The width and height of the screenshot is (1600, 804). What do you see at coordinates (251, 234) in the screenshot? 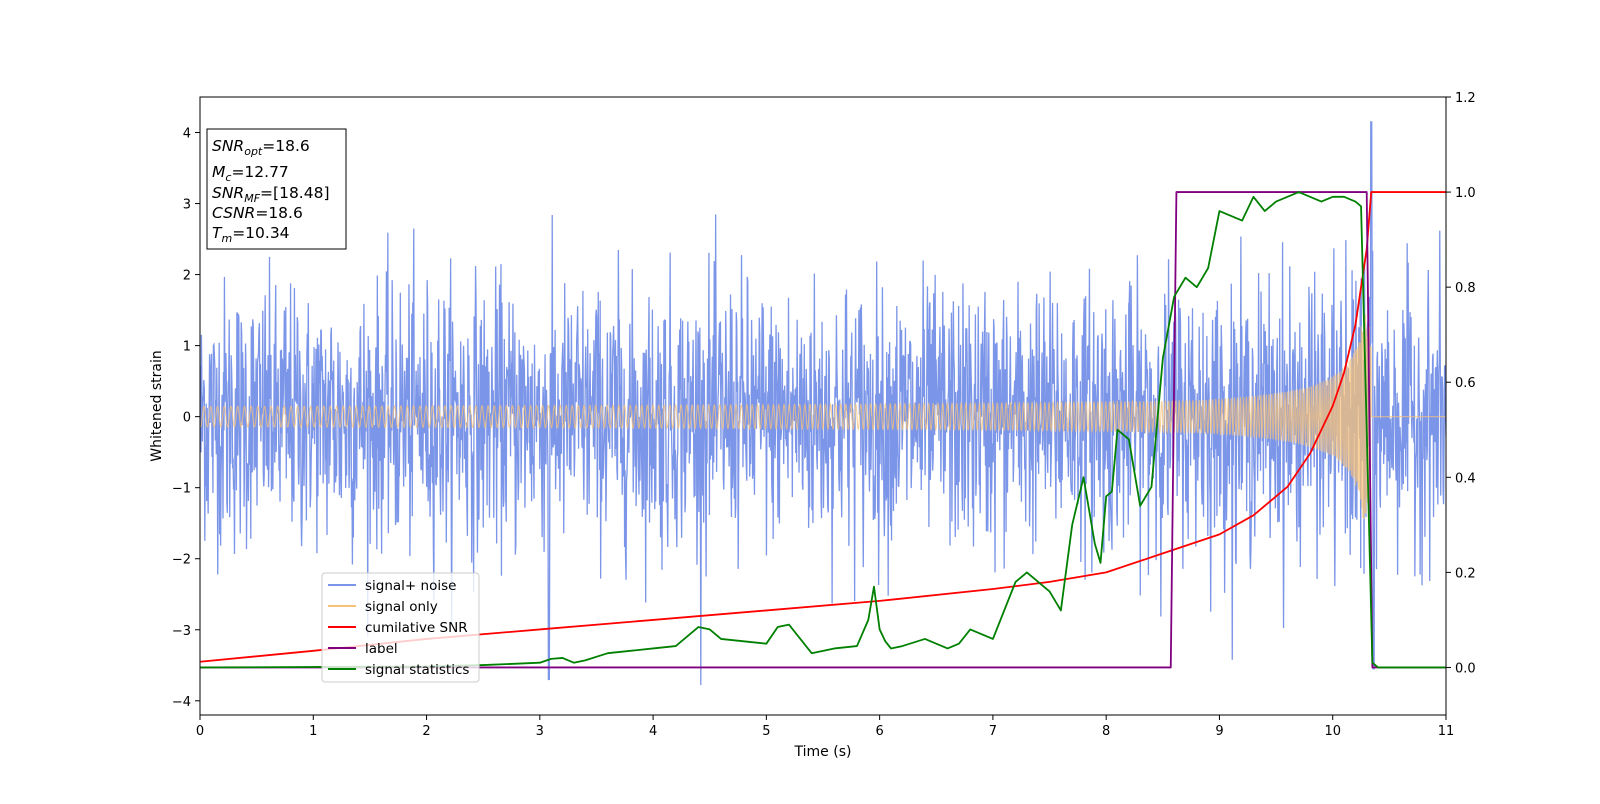
I see `info-tm: Tm=10.34` at bounding box center [251, 234].